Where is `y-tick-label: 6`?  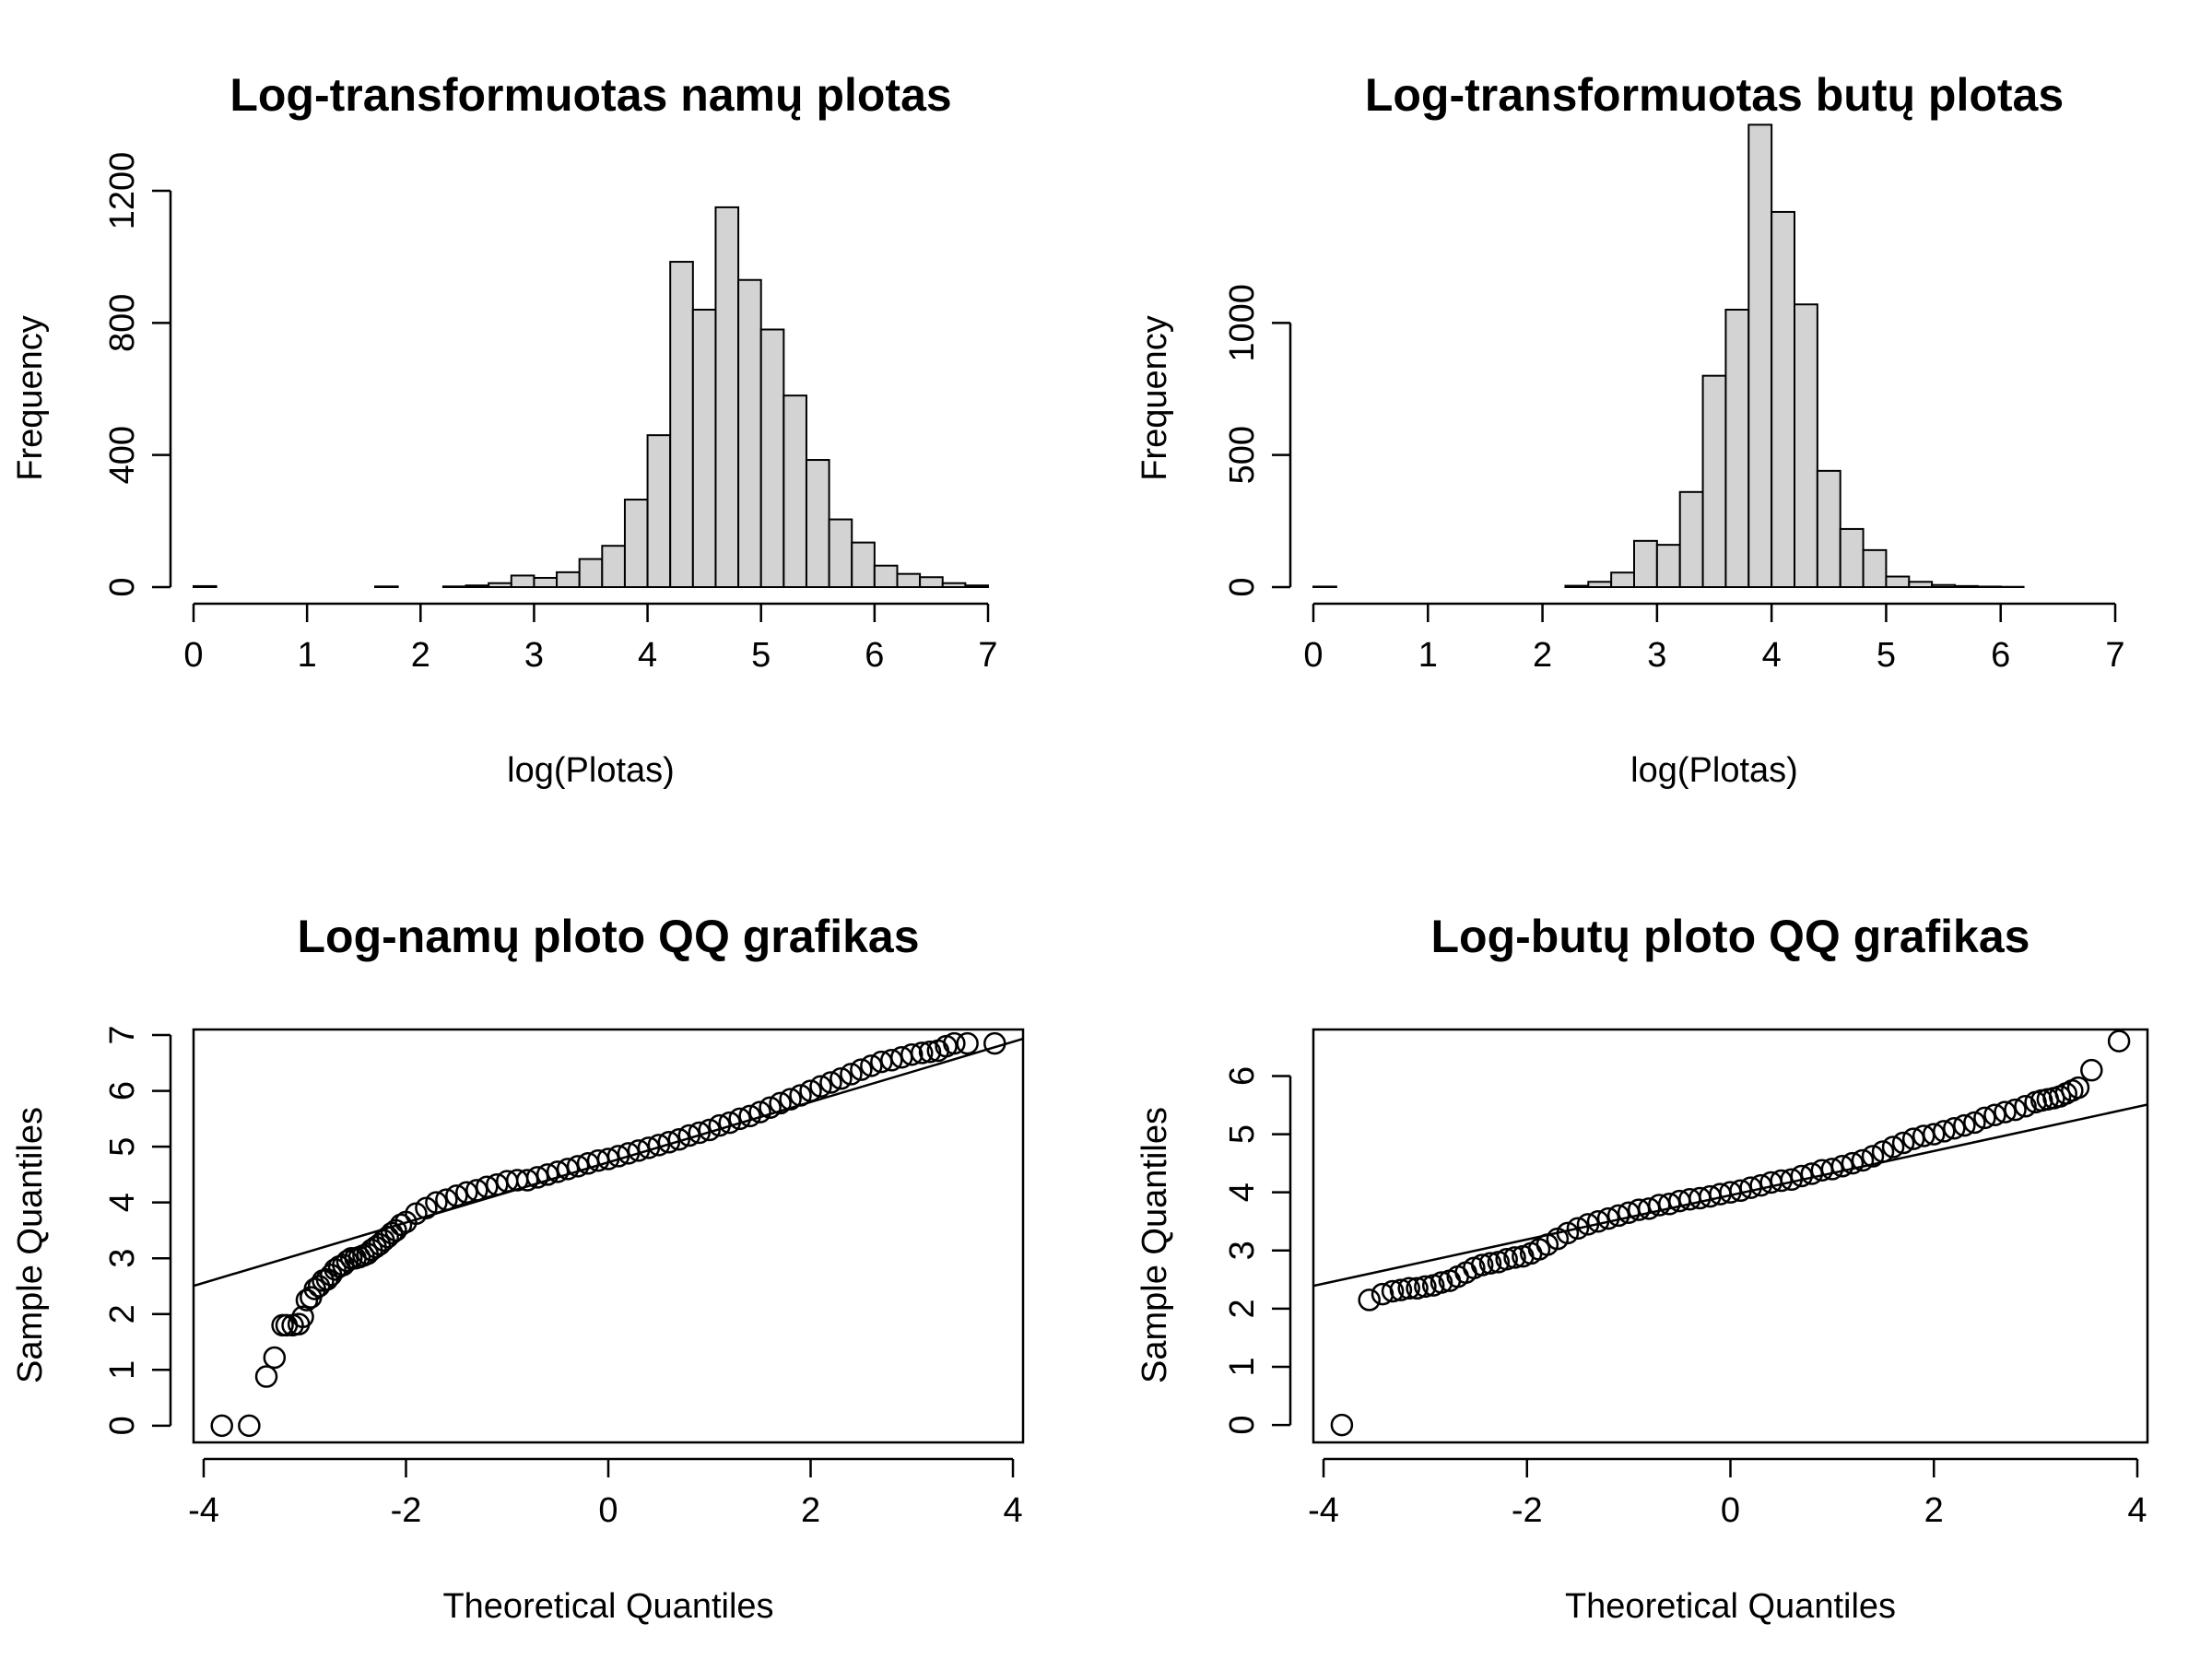
y-tick-label: 6 is located at coordinates (122, 1090).